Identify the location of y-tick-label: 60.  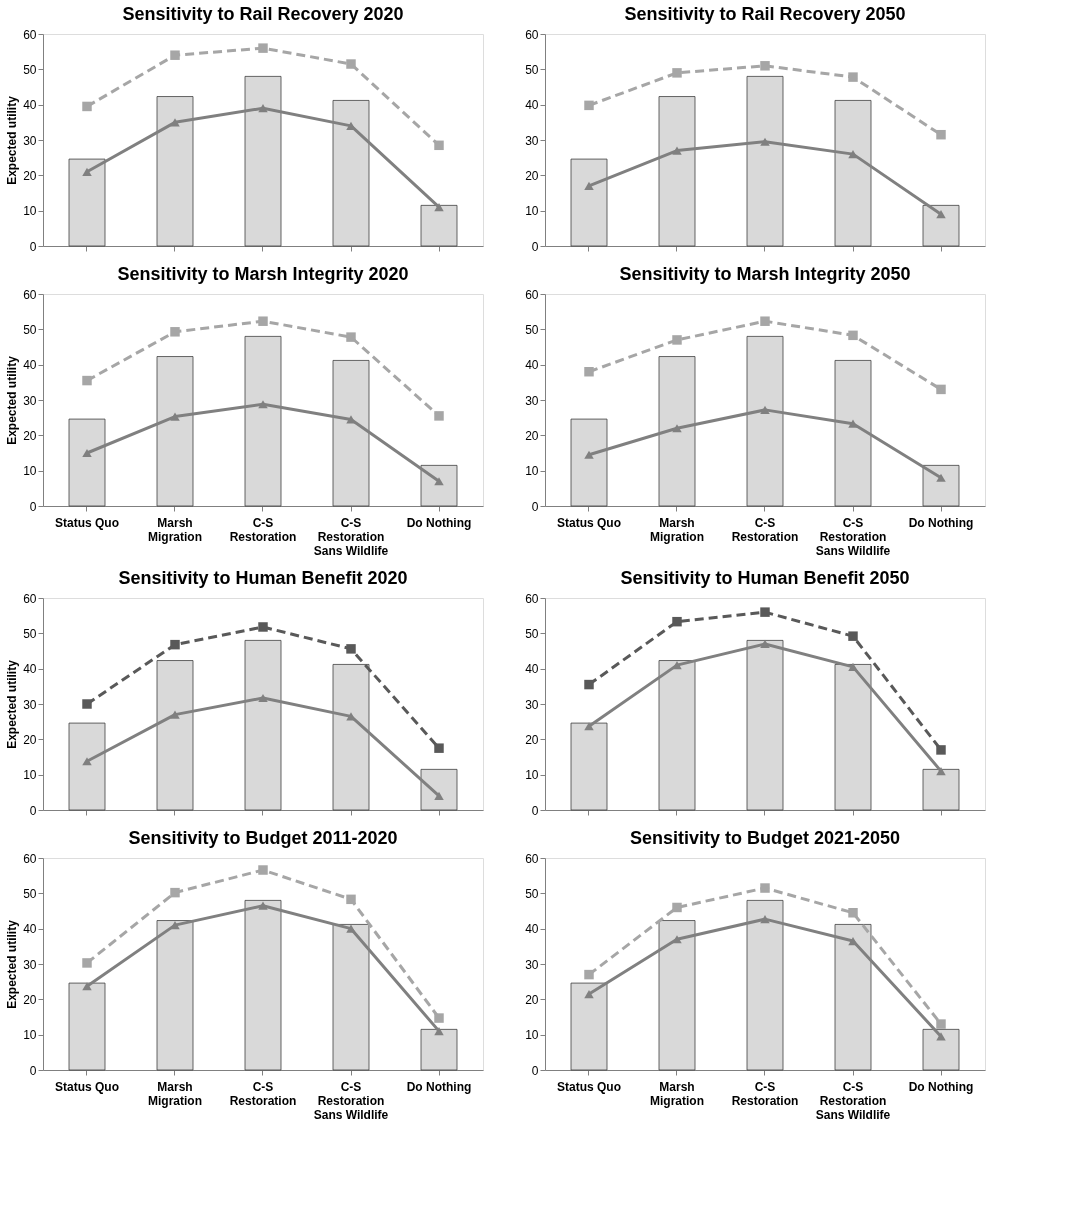
(532, 598).